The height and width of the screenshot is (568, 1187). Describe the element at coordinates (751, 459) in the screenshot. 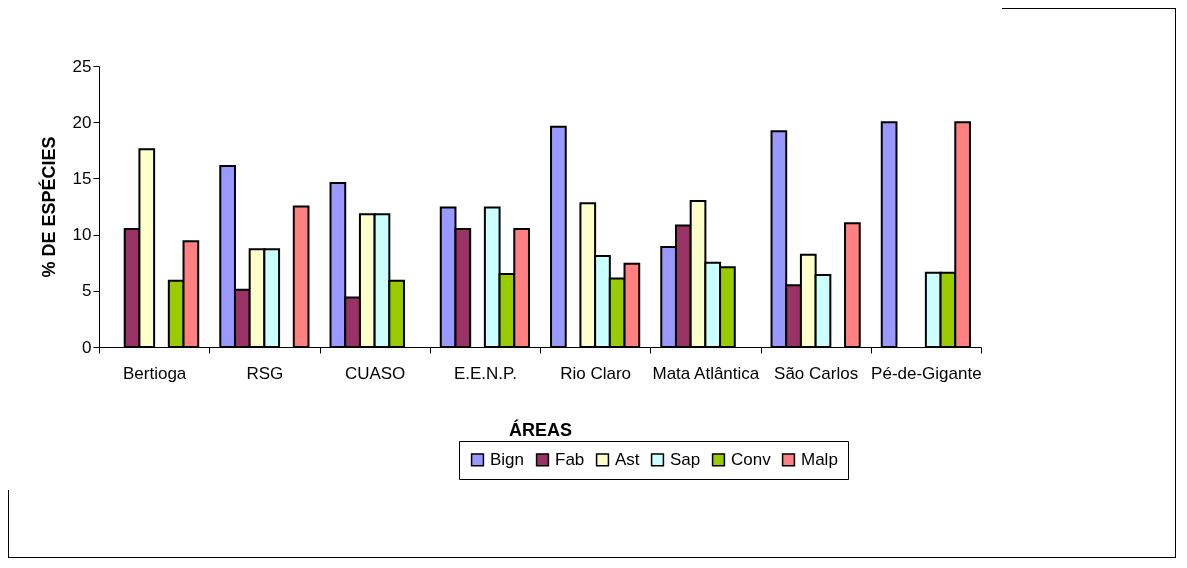

I see `legend-label: Conv` at that location.